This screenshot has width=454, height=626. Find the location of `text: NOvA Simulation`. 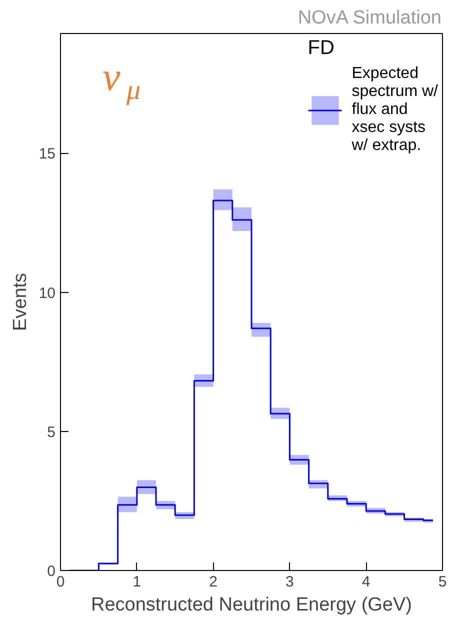

text: NOvA Simulation is located at coordinates (370, 18).